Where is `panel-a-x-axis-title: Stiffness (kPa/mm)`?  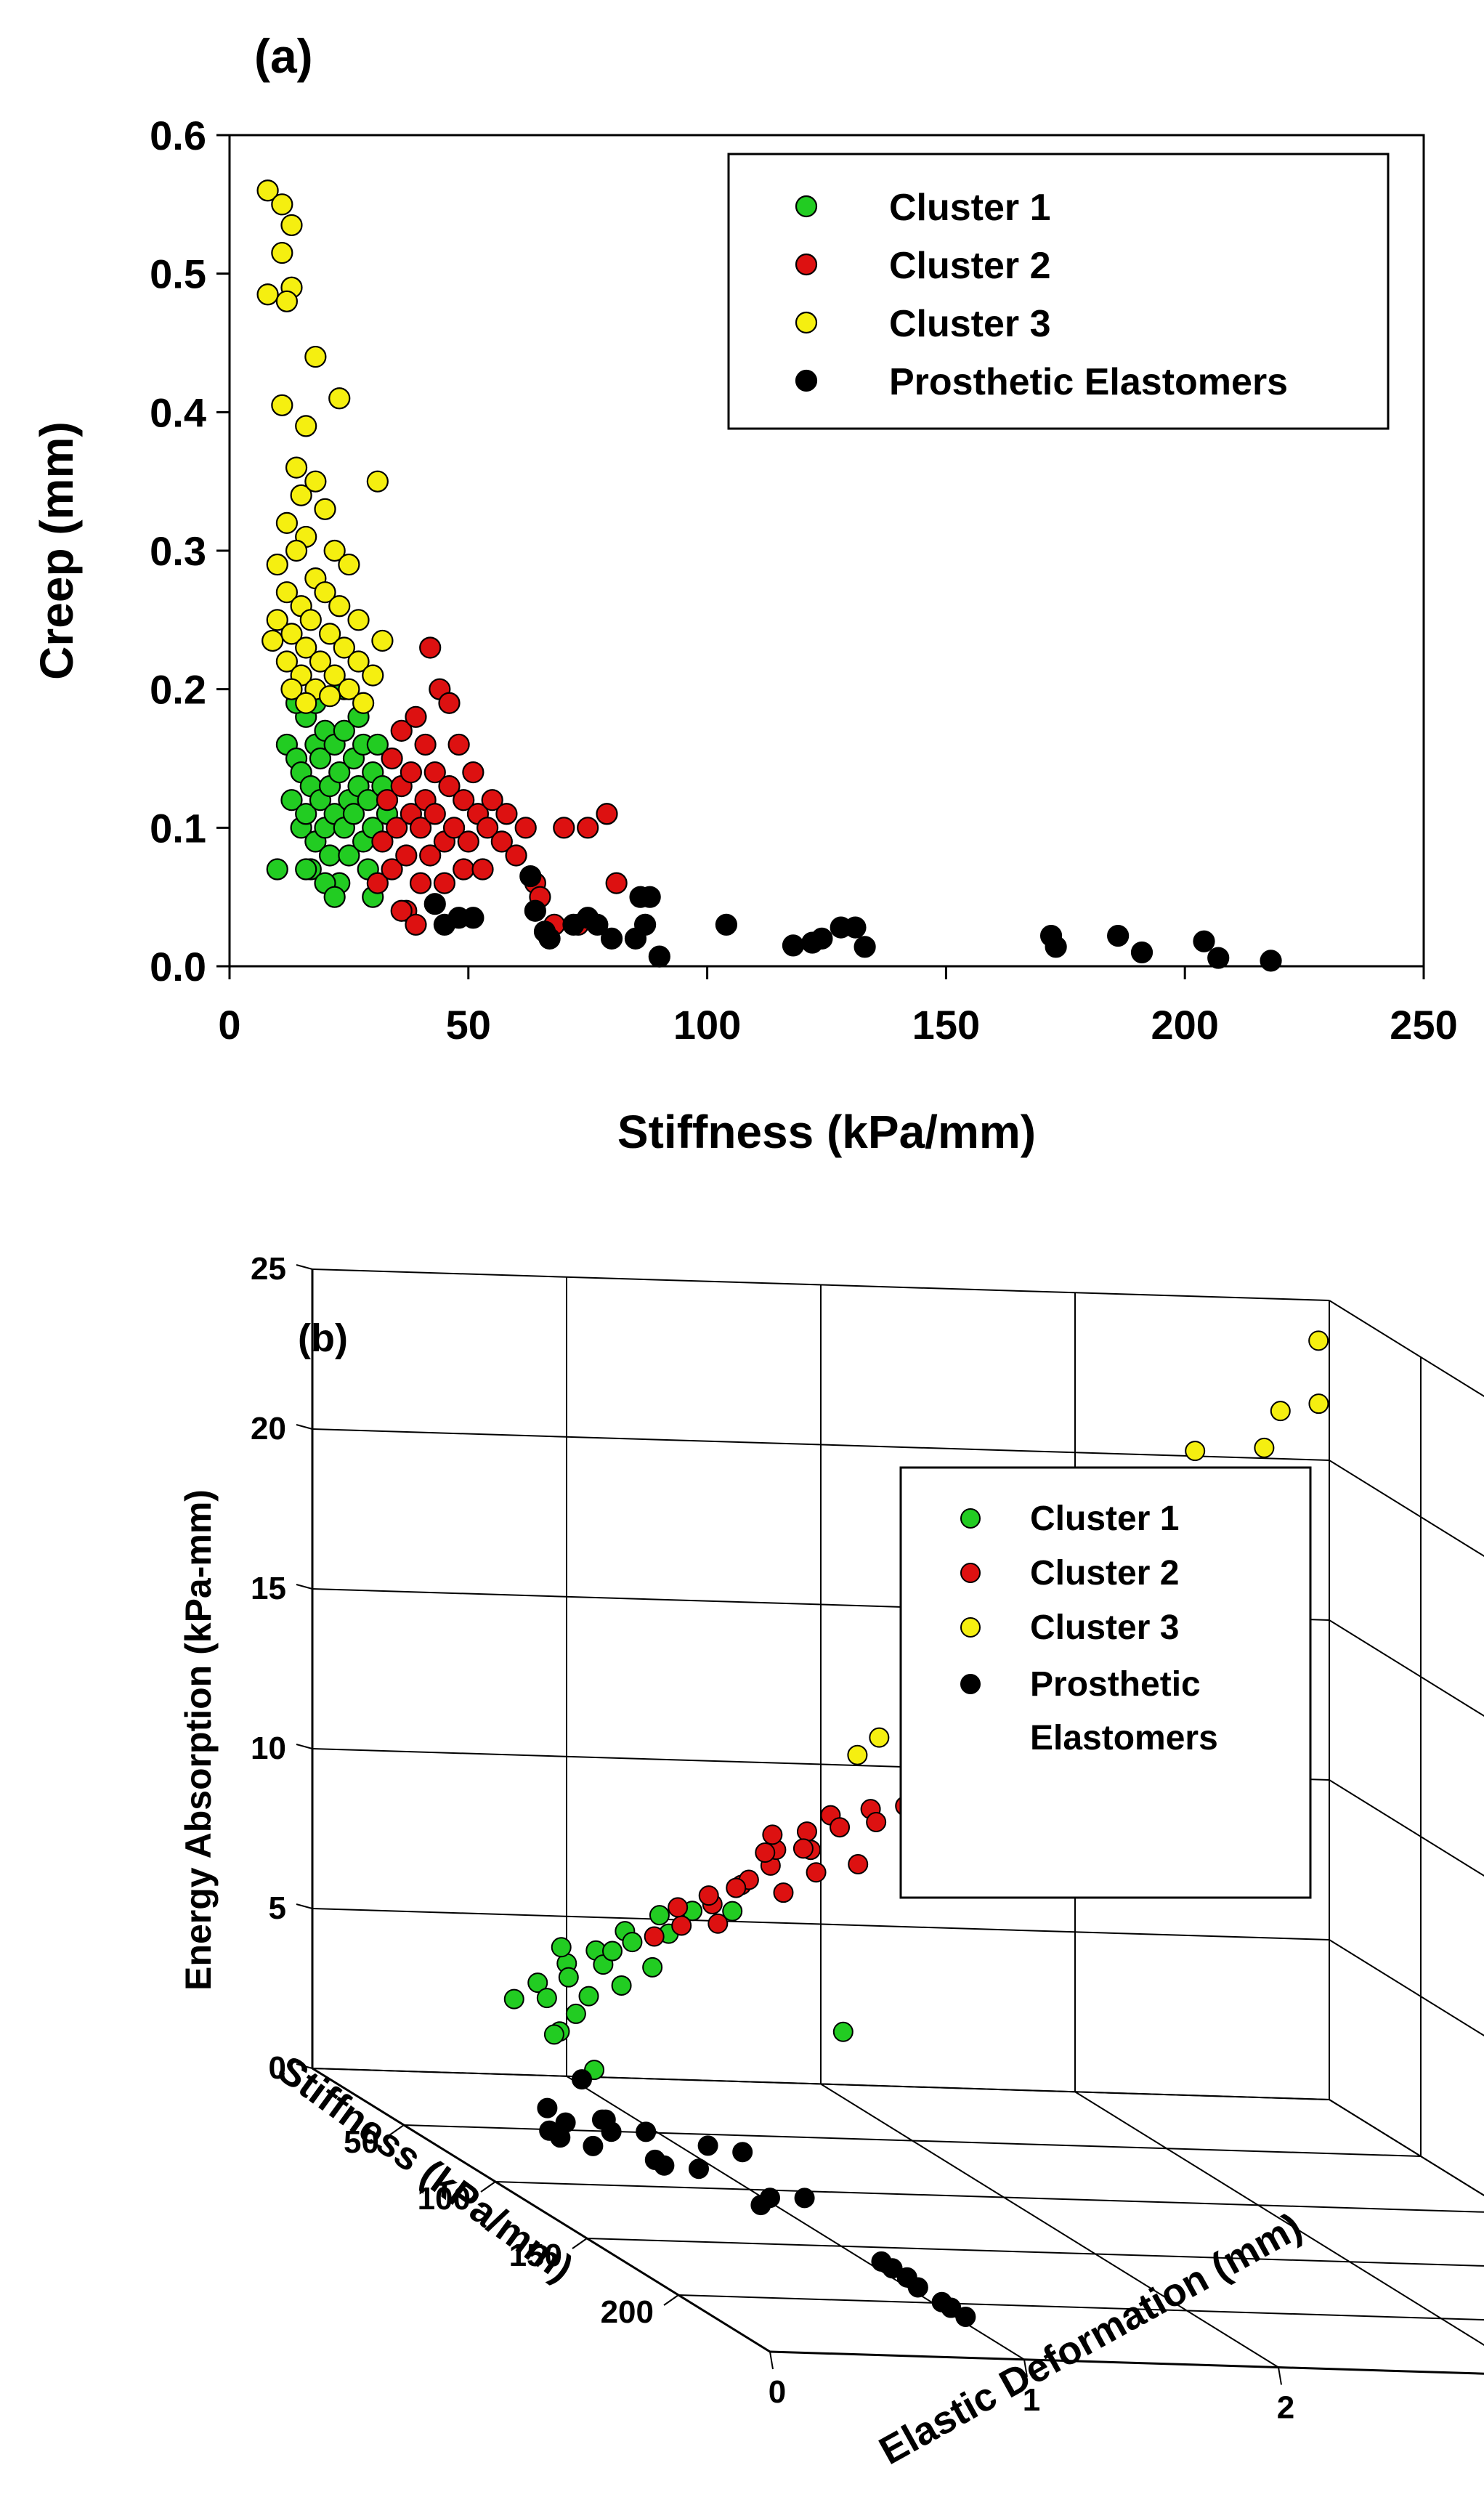 panel-a-x-axis-title: Stiffness (kPa/mm) is located at coordinates (826, 1132).